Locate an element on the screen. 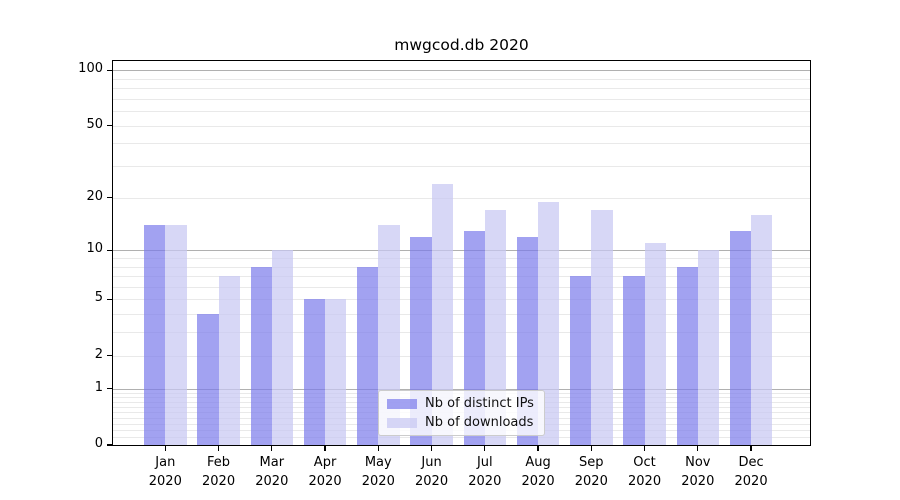 This screenshot has width=900, height=500. bar-downloads-oct is located at coordinates (655, 344).